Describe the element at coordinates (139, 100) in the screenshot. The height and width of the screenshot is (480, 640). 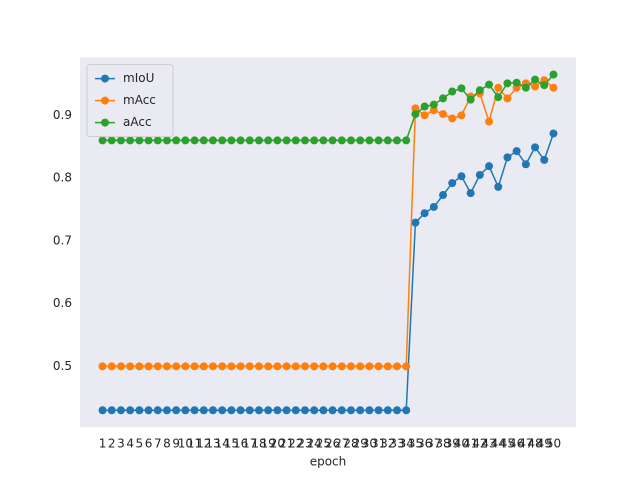
I see `legend-label: mAcc` at that location.